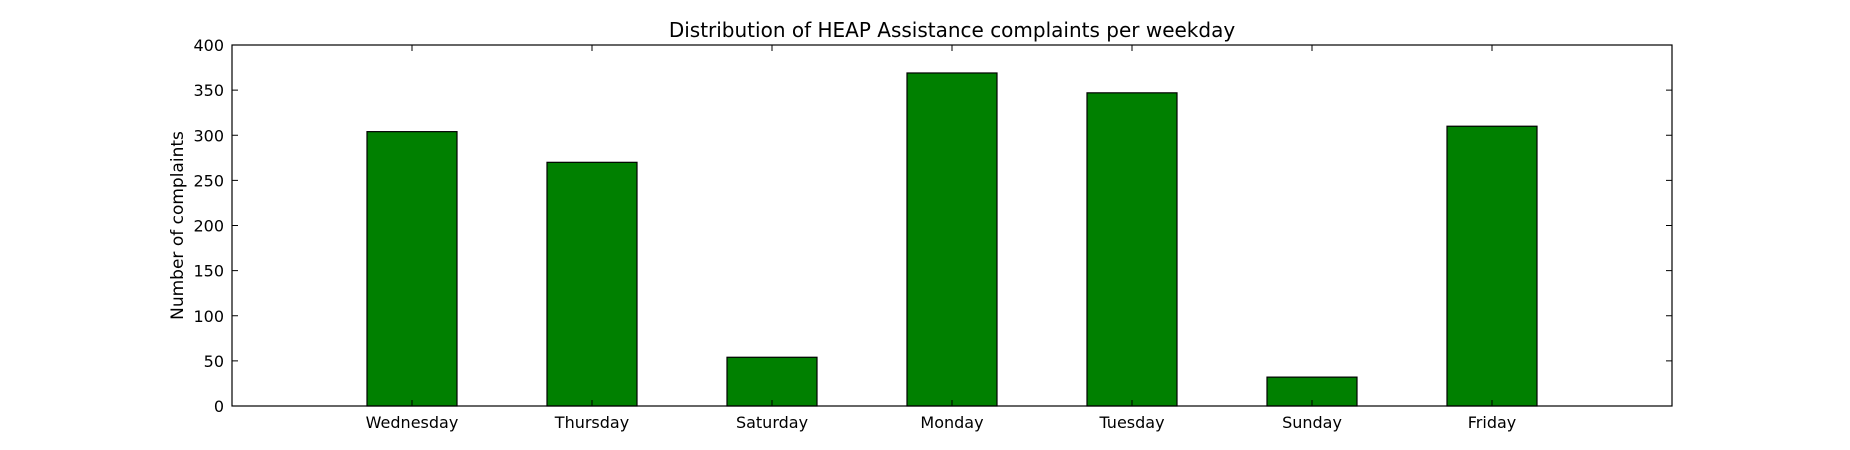 The image size is (1850, 450). I want to click on bar-wednesday, so click(412, 269).